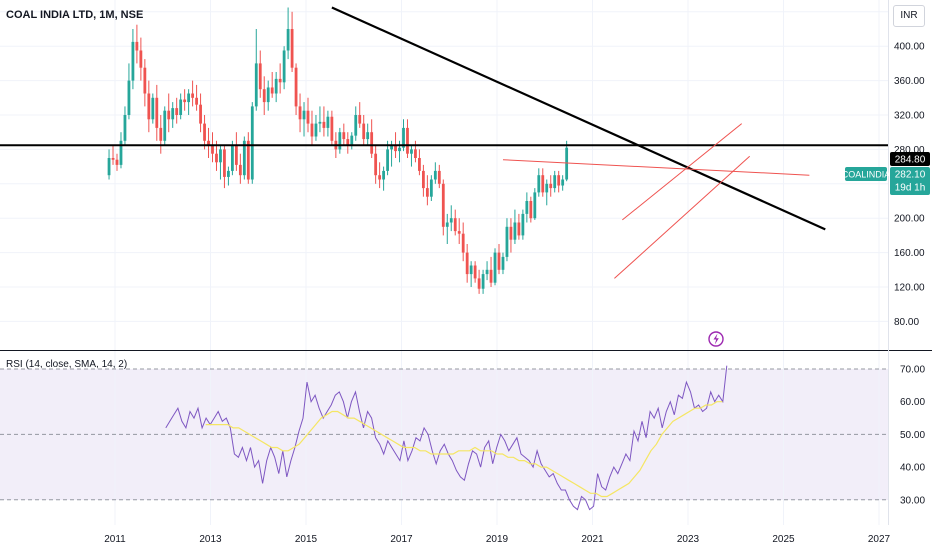  What do you see at coordinates (912, 468) in the screenshot?
I see `rsi-tick-label: 40.00` at bounding box center [912, 468].